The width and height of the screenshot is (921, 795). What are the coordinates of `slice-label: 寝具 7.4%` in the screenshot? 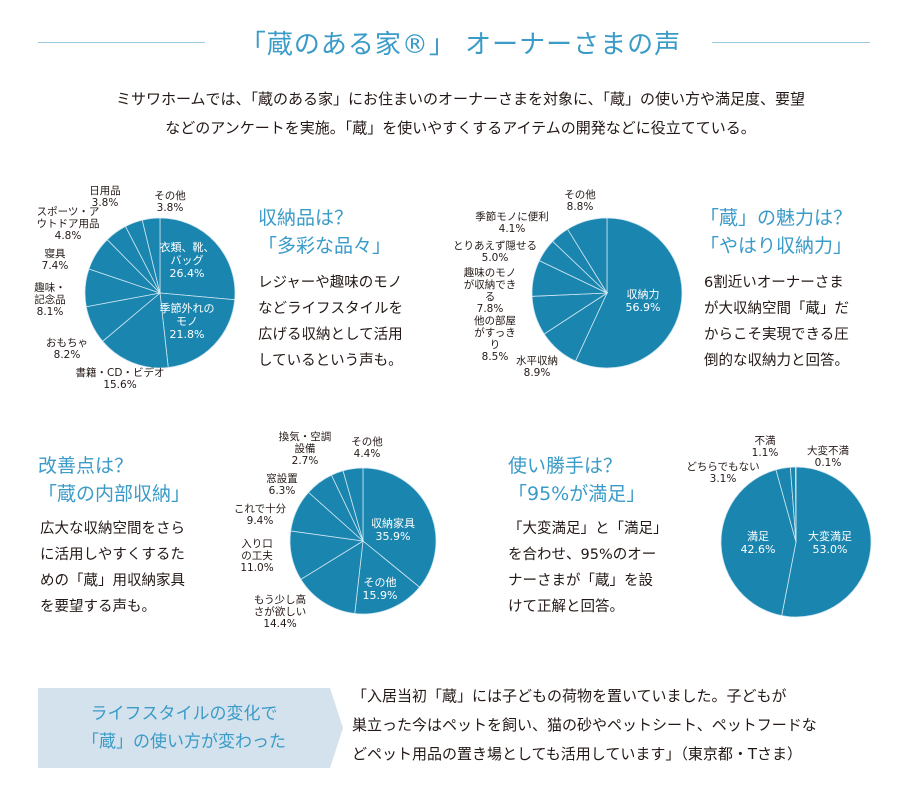 It's located at (55, 260).